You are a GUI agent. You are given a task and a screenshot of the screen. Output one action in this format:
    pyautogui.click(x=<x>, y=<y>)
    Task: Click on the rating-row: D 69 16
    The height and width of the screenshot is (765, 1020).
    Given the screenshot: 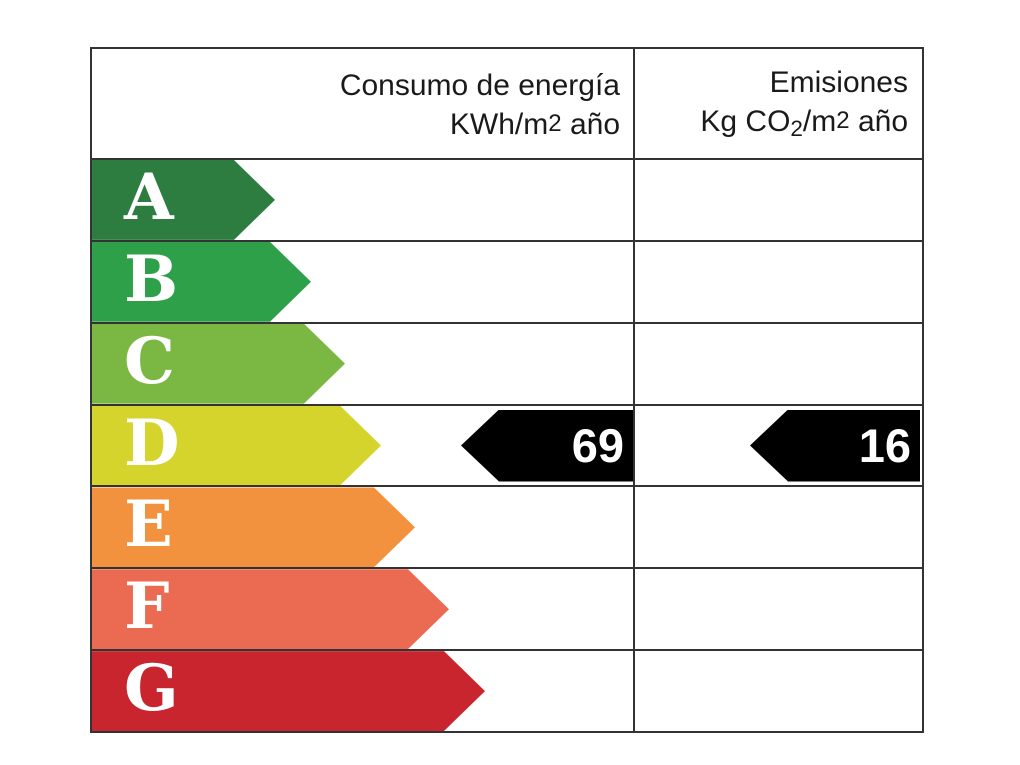 What is the action you would take?
    pyautogui.click(x=507, y=444)
    